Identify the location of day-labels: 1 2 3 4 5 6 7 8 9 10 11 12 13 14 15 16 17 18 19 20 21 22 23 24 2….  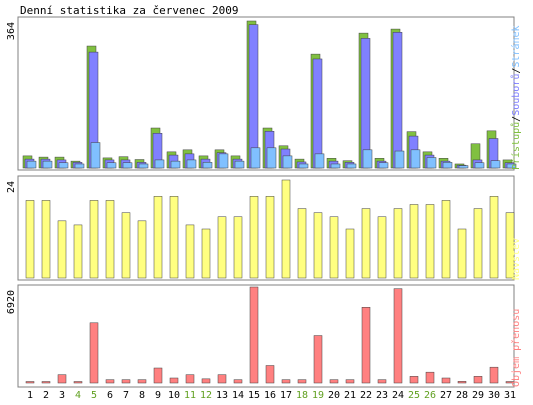
(271, 395).